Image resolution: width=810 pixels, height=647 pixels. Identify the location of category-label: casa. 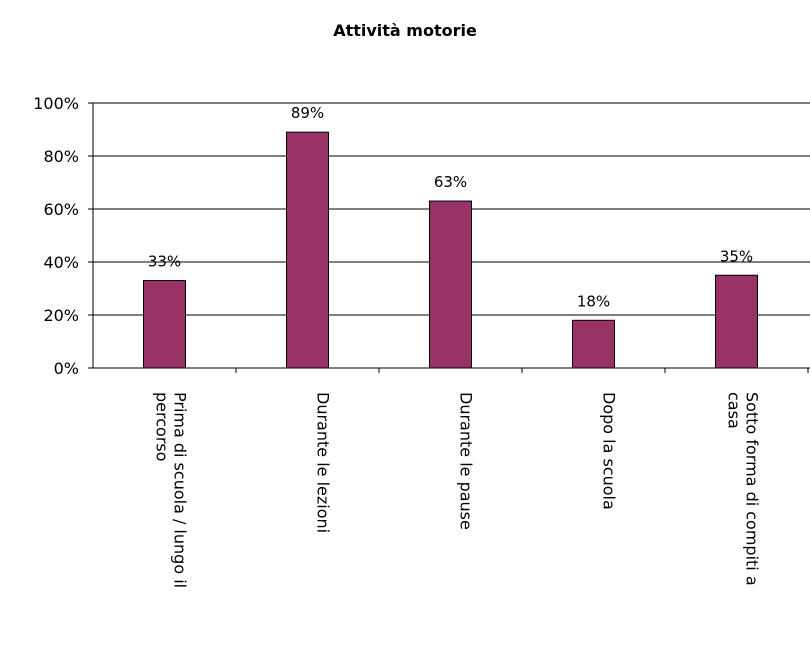
(734, 410).